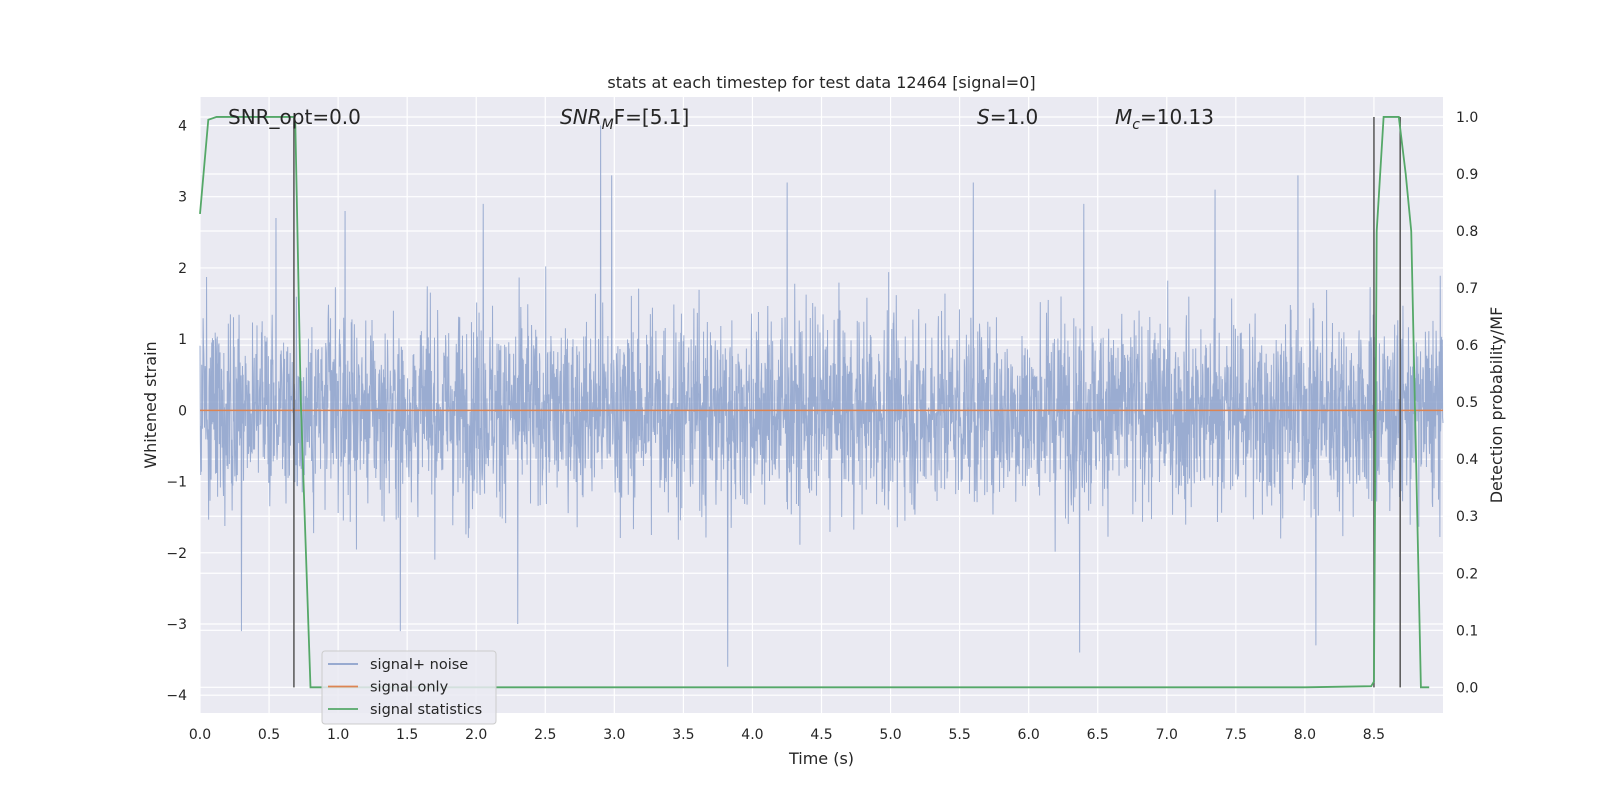  What do you see at coordinates (1467, 232) in the screenshot?
I see `y-tick-label-right: 0.8` at bounding box center [1467, 232].